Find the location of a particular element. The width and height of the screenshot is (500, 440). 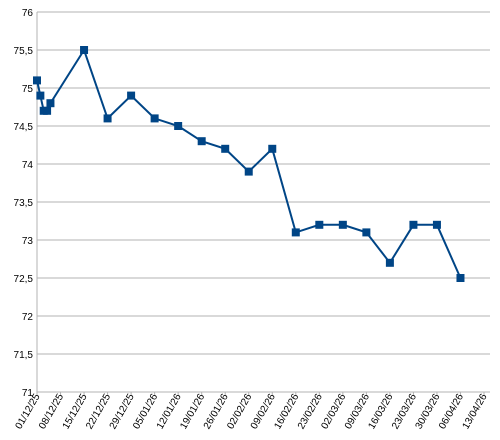

y-tick-label: 75,5 is located at coordinates (24, 51).